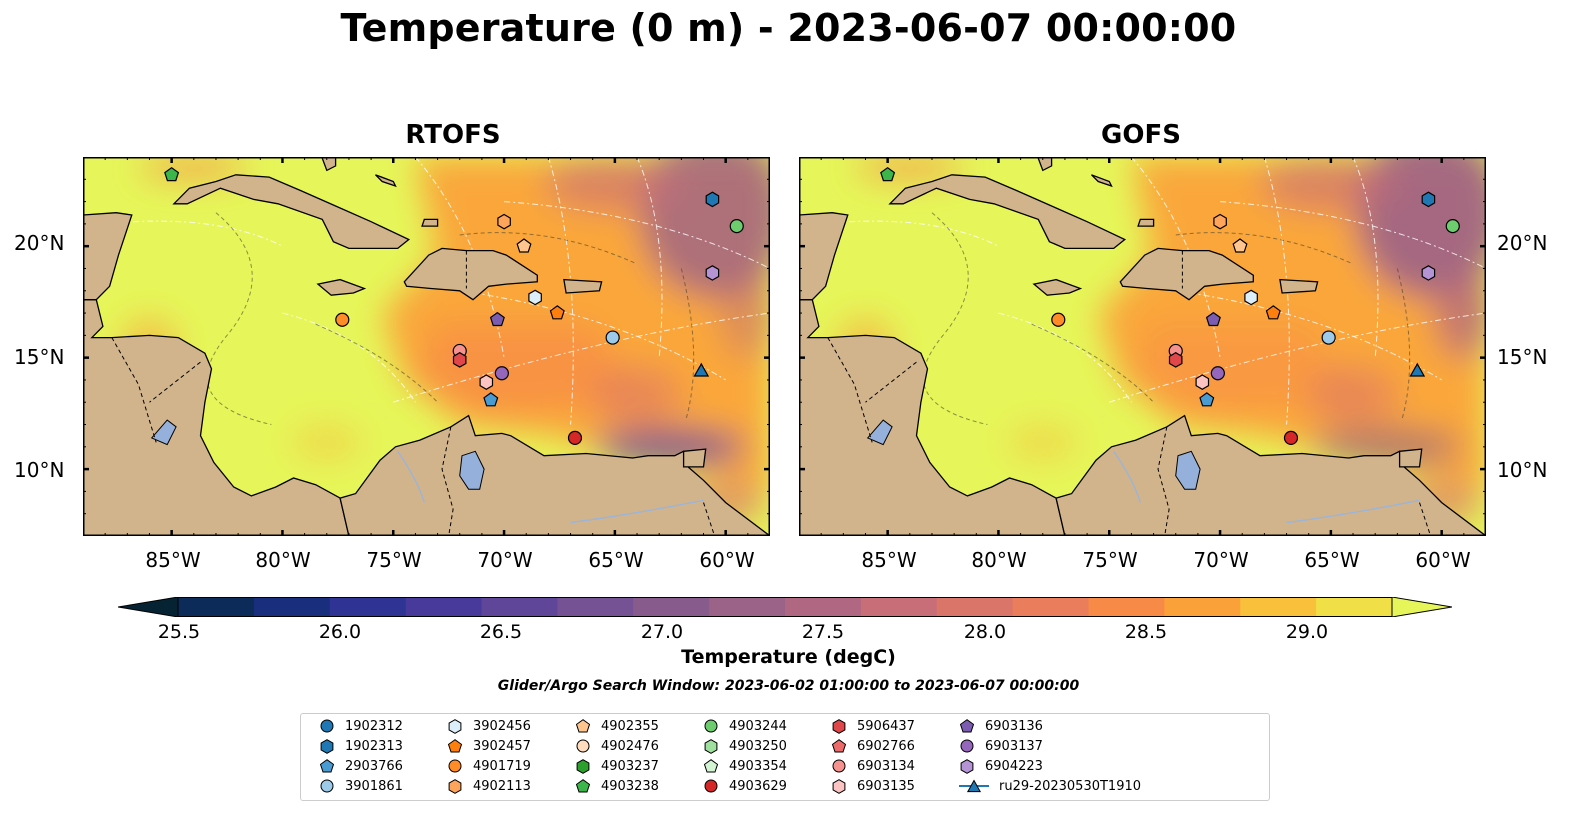  Describe the element at coordinates (502, 726) in the screenshot. I see `legend-label: 3902456` at that location.